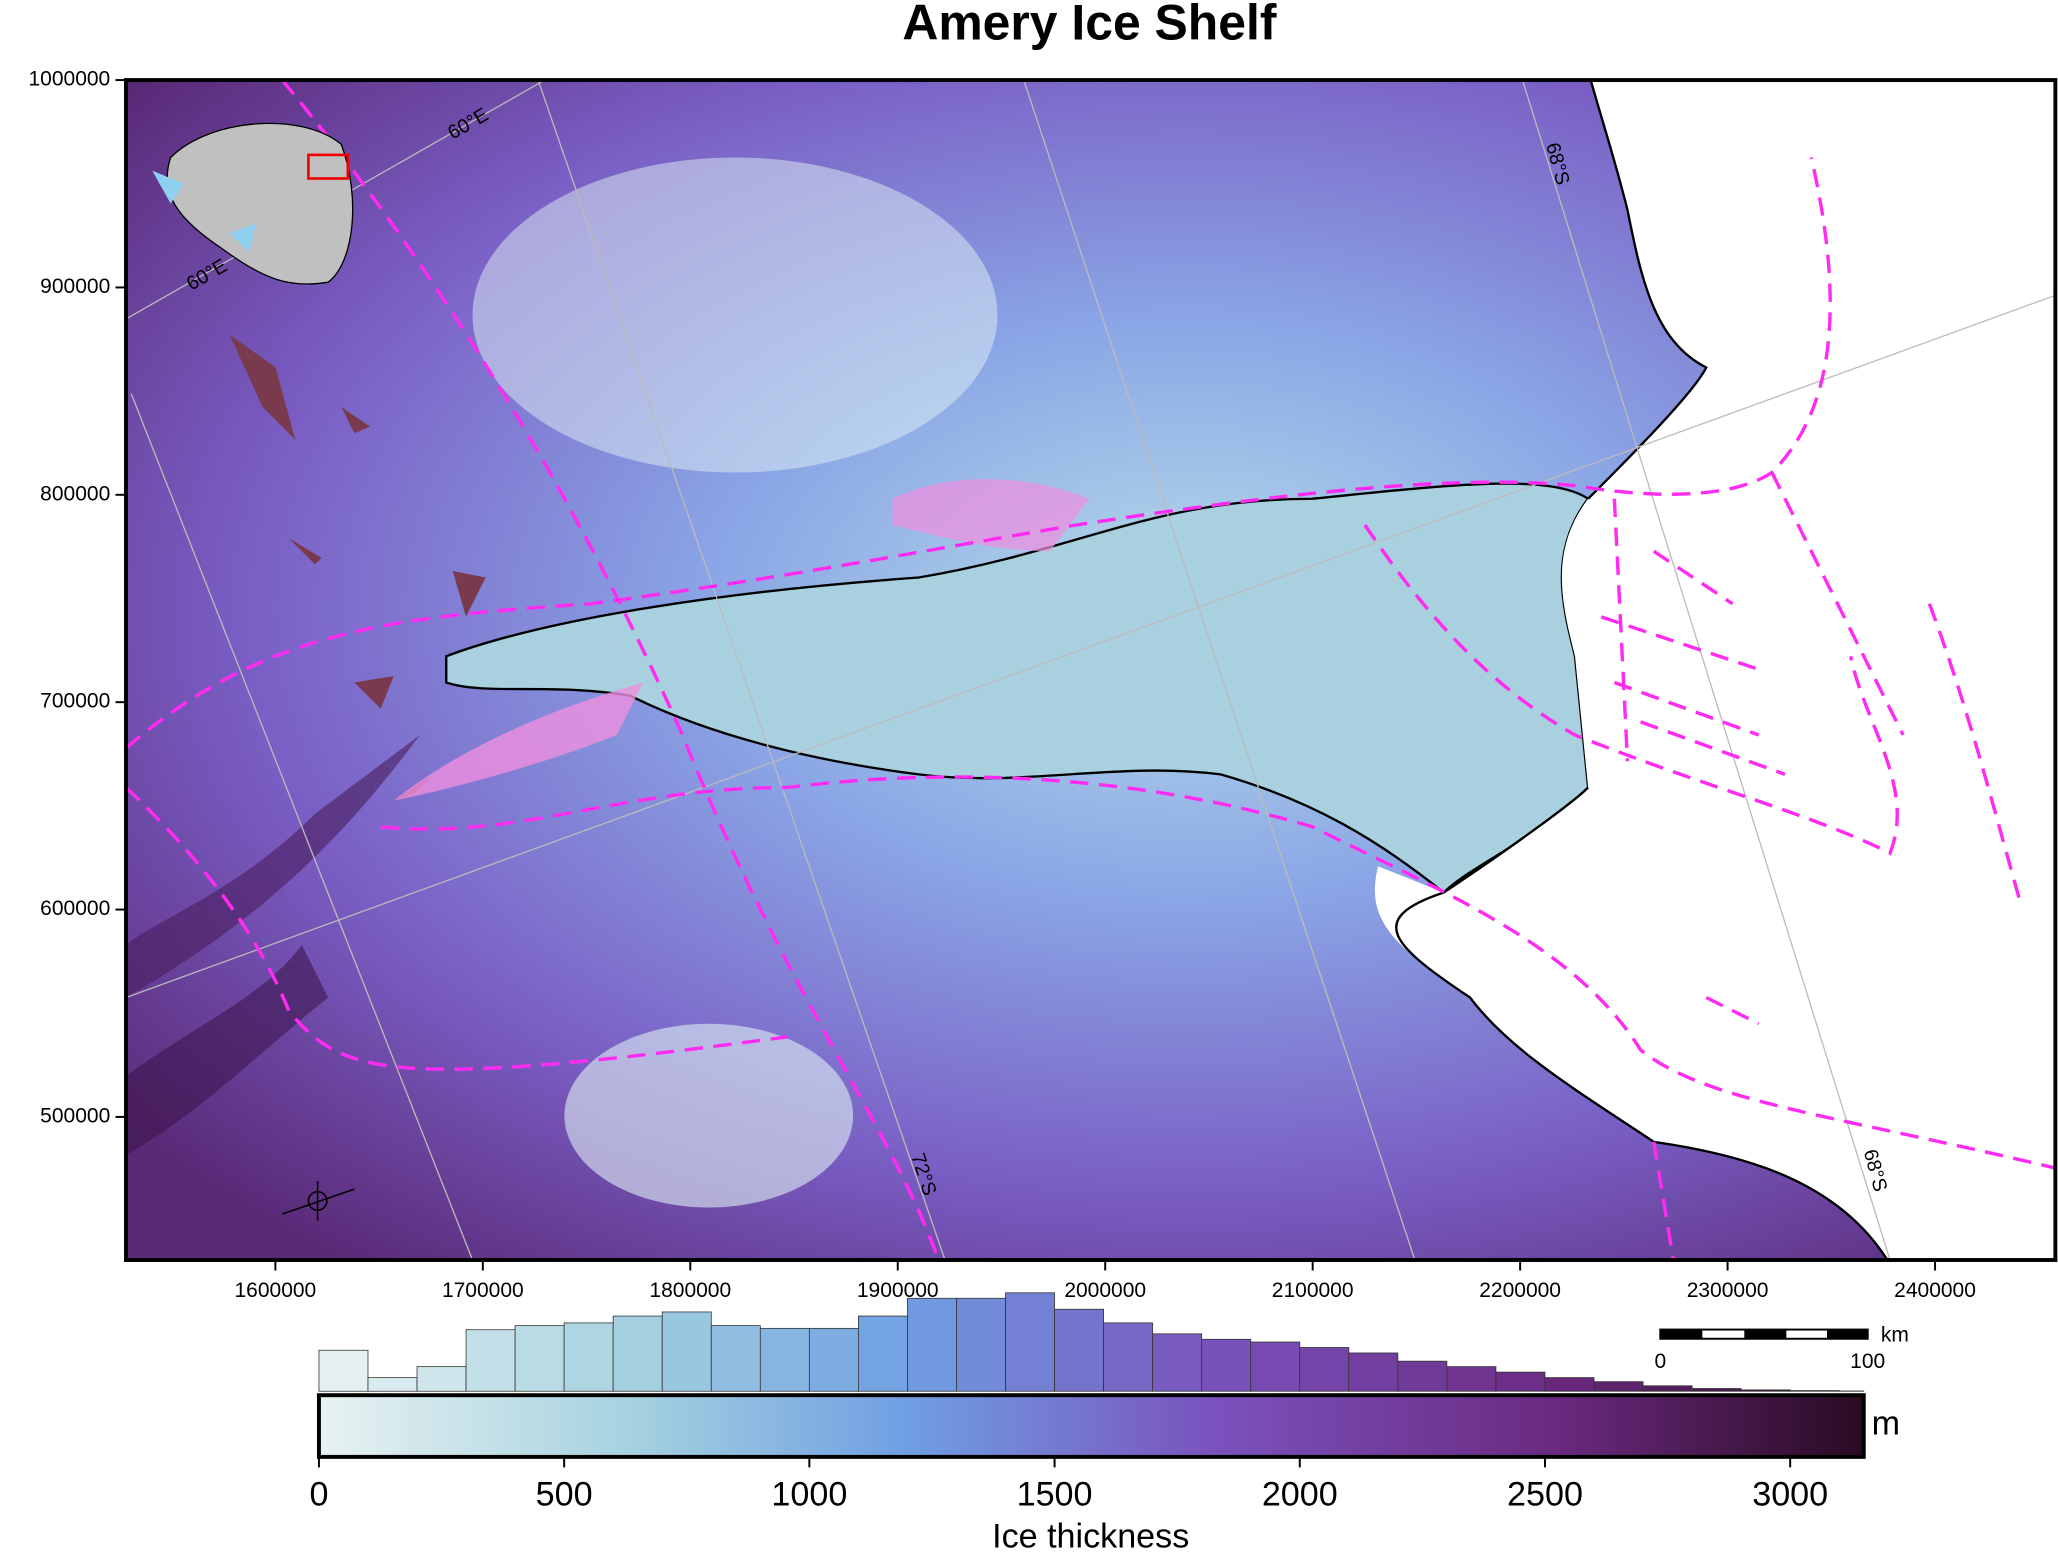  Describe the element at coordinates (1545, 1494) in the screenshot. I see `colorbar-tick-label: 2500` at that location.